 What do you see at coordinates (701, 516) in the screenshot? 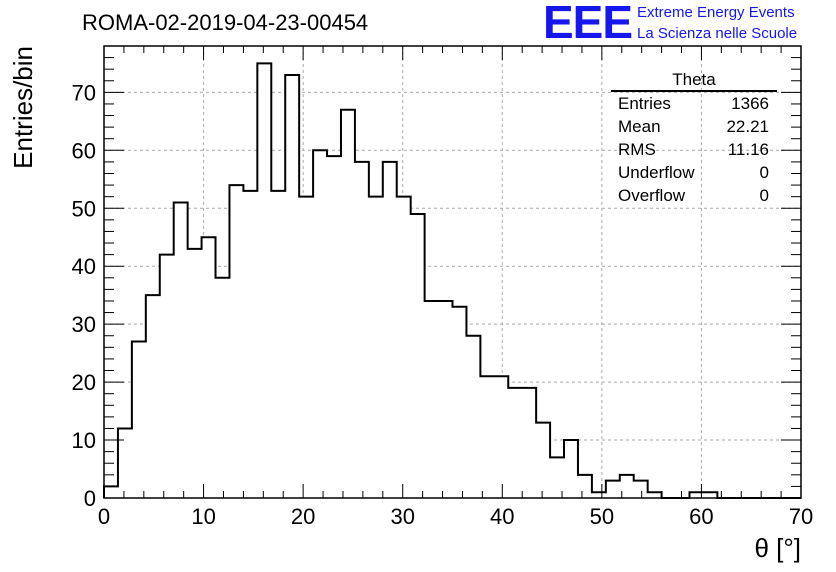
I see `x-tick-label: 60` at bounding box center [701, 516].